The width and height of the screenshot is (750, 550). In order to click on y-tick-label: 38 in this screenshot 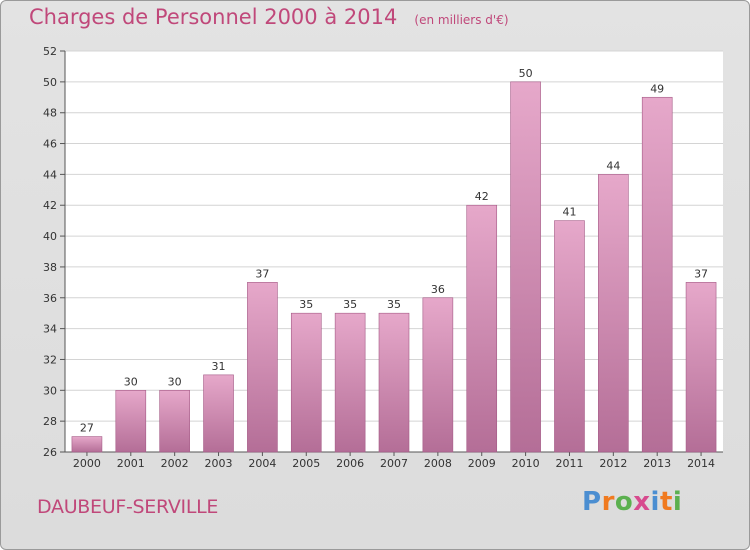, I will do `click(50, 267)`.